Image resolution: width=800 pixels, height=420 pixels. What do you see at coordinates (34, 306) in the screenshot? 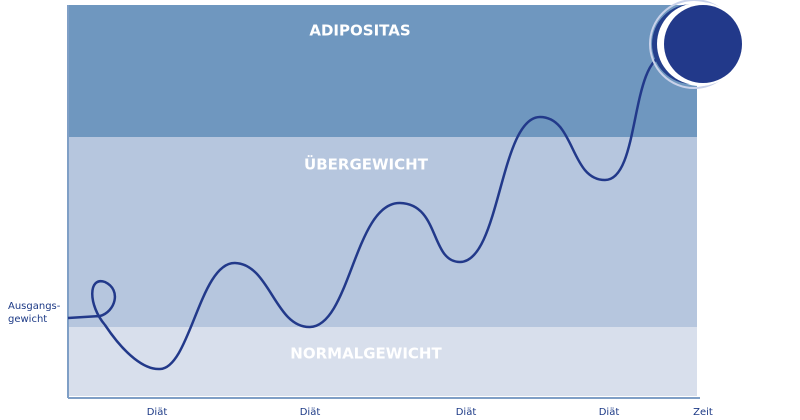
I see `start-label: Ausgangs-` at bounding box center [34, 306].